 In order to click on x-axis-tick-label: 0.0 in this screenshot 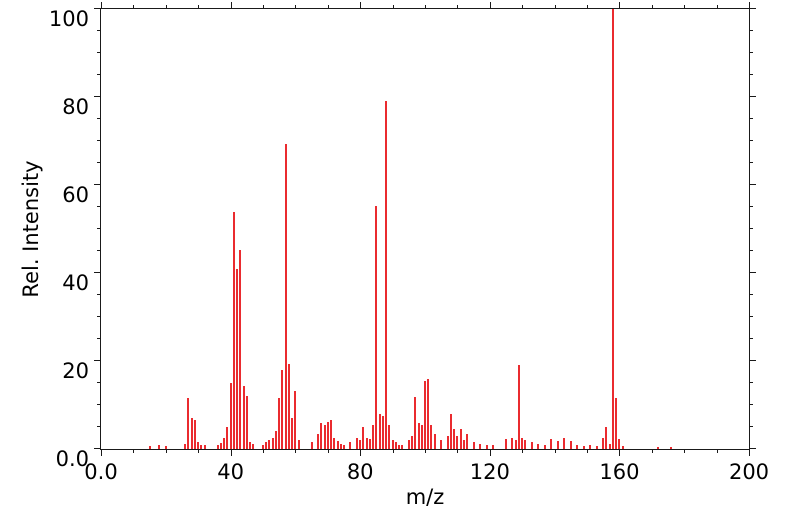, I will do `click(101, 472)`.